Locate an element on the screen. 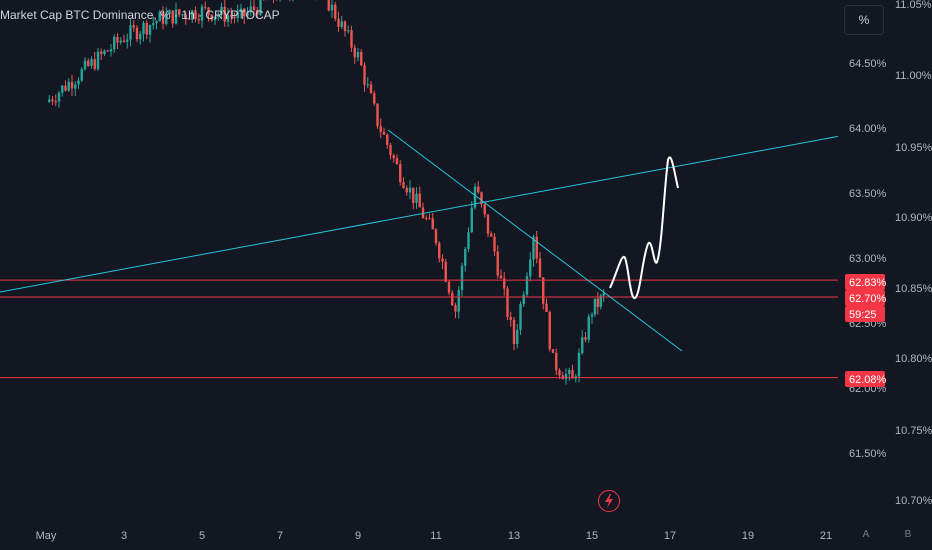 The width and height of the screenshot is (932, 550). back-button: B is located at coordinates (908, 534).